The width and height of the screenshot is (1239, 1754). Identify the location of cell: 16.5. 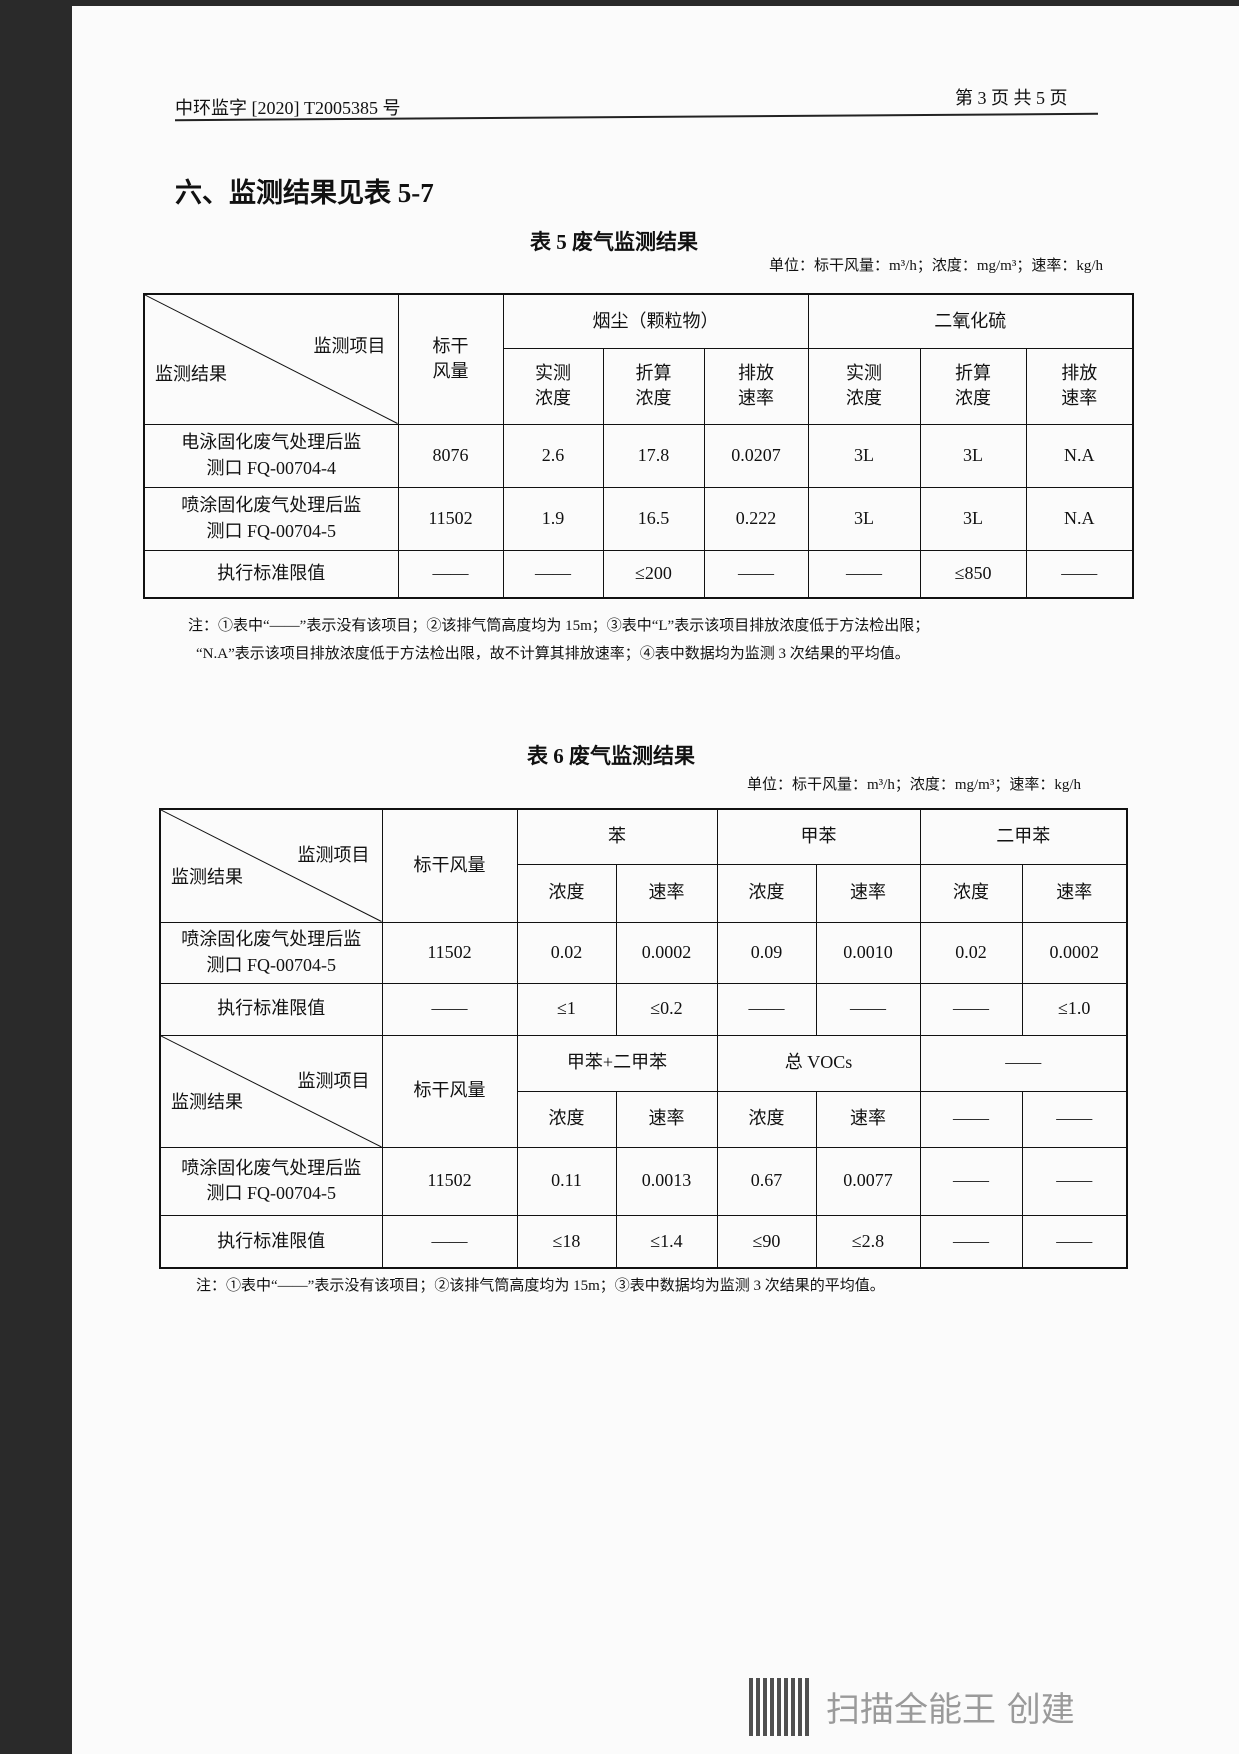
(653, 518).